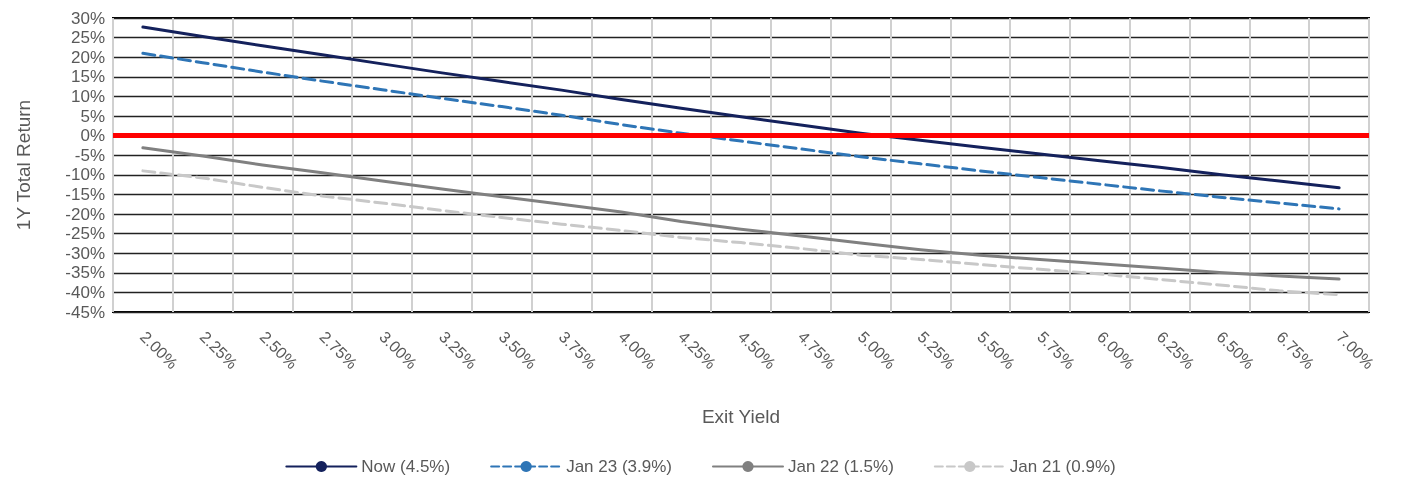  Describe the element at coordinates (406, 466) in the screenshot. I see `legend-label: Now (4.5%)` at that location.